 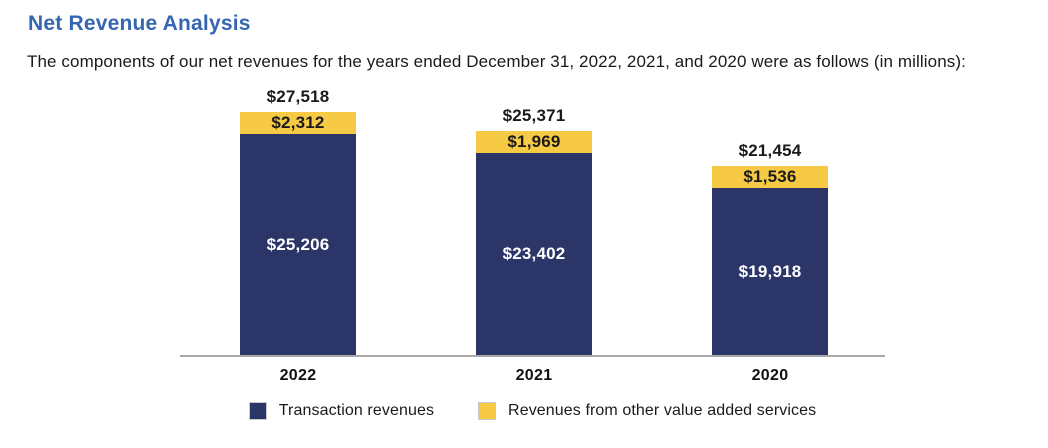 What do you see at coordinates (770, 177) in the screenshot?
I see `bar-segment-other-value-added-services: $1,536` at bounding box center [770, 177].